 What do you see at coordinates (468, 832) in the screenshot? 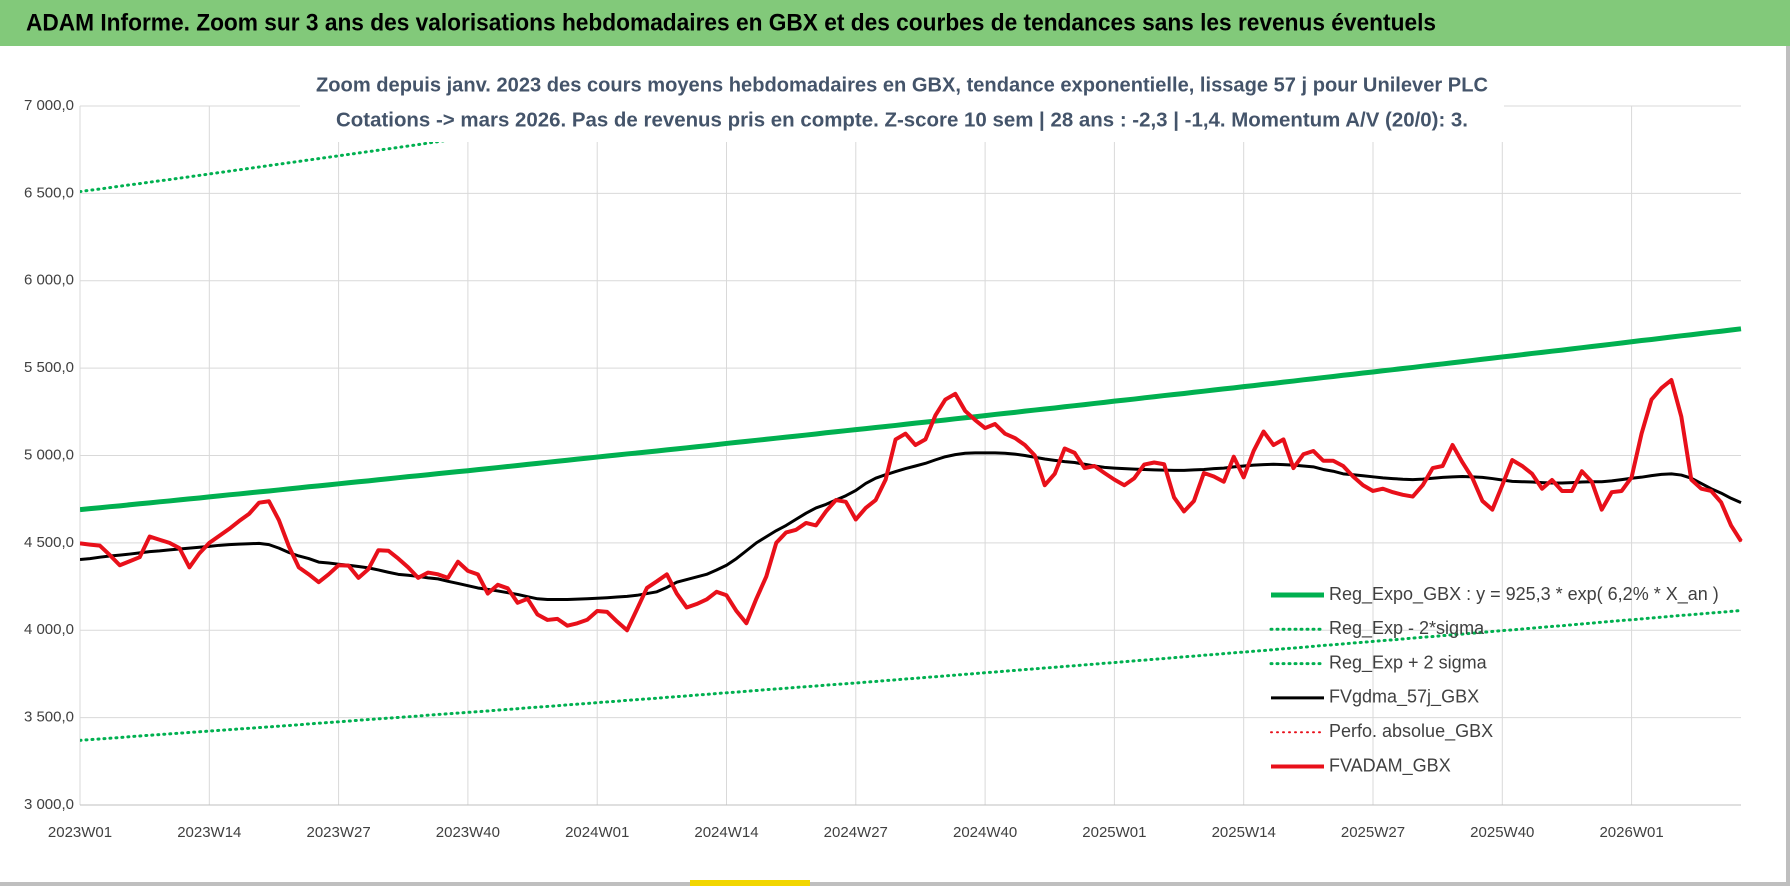
I see `x-tick-label: 2023W40` at bounding box center [468, 832].